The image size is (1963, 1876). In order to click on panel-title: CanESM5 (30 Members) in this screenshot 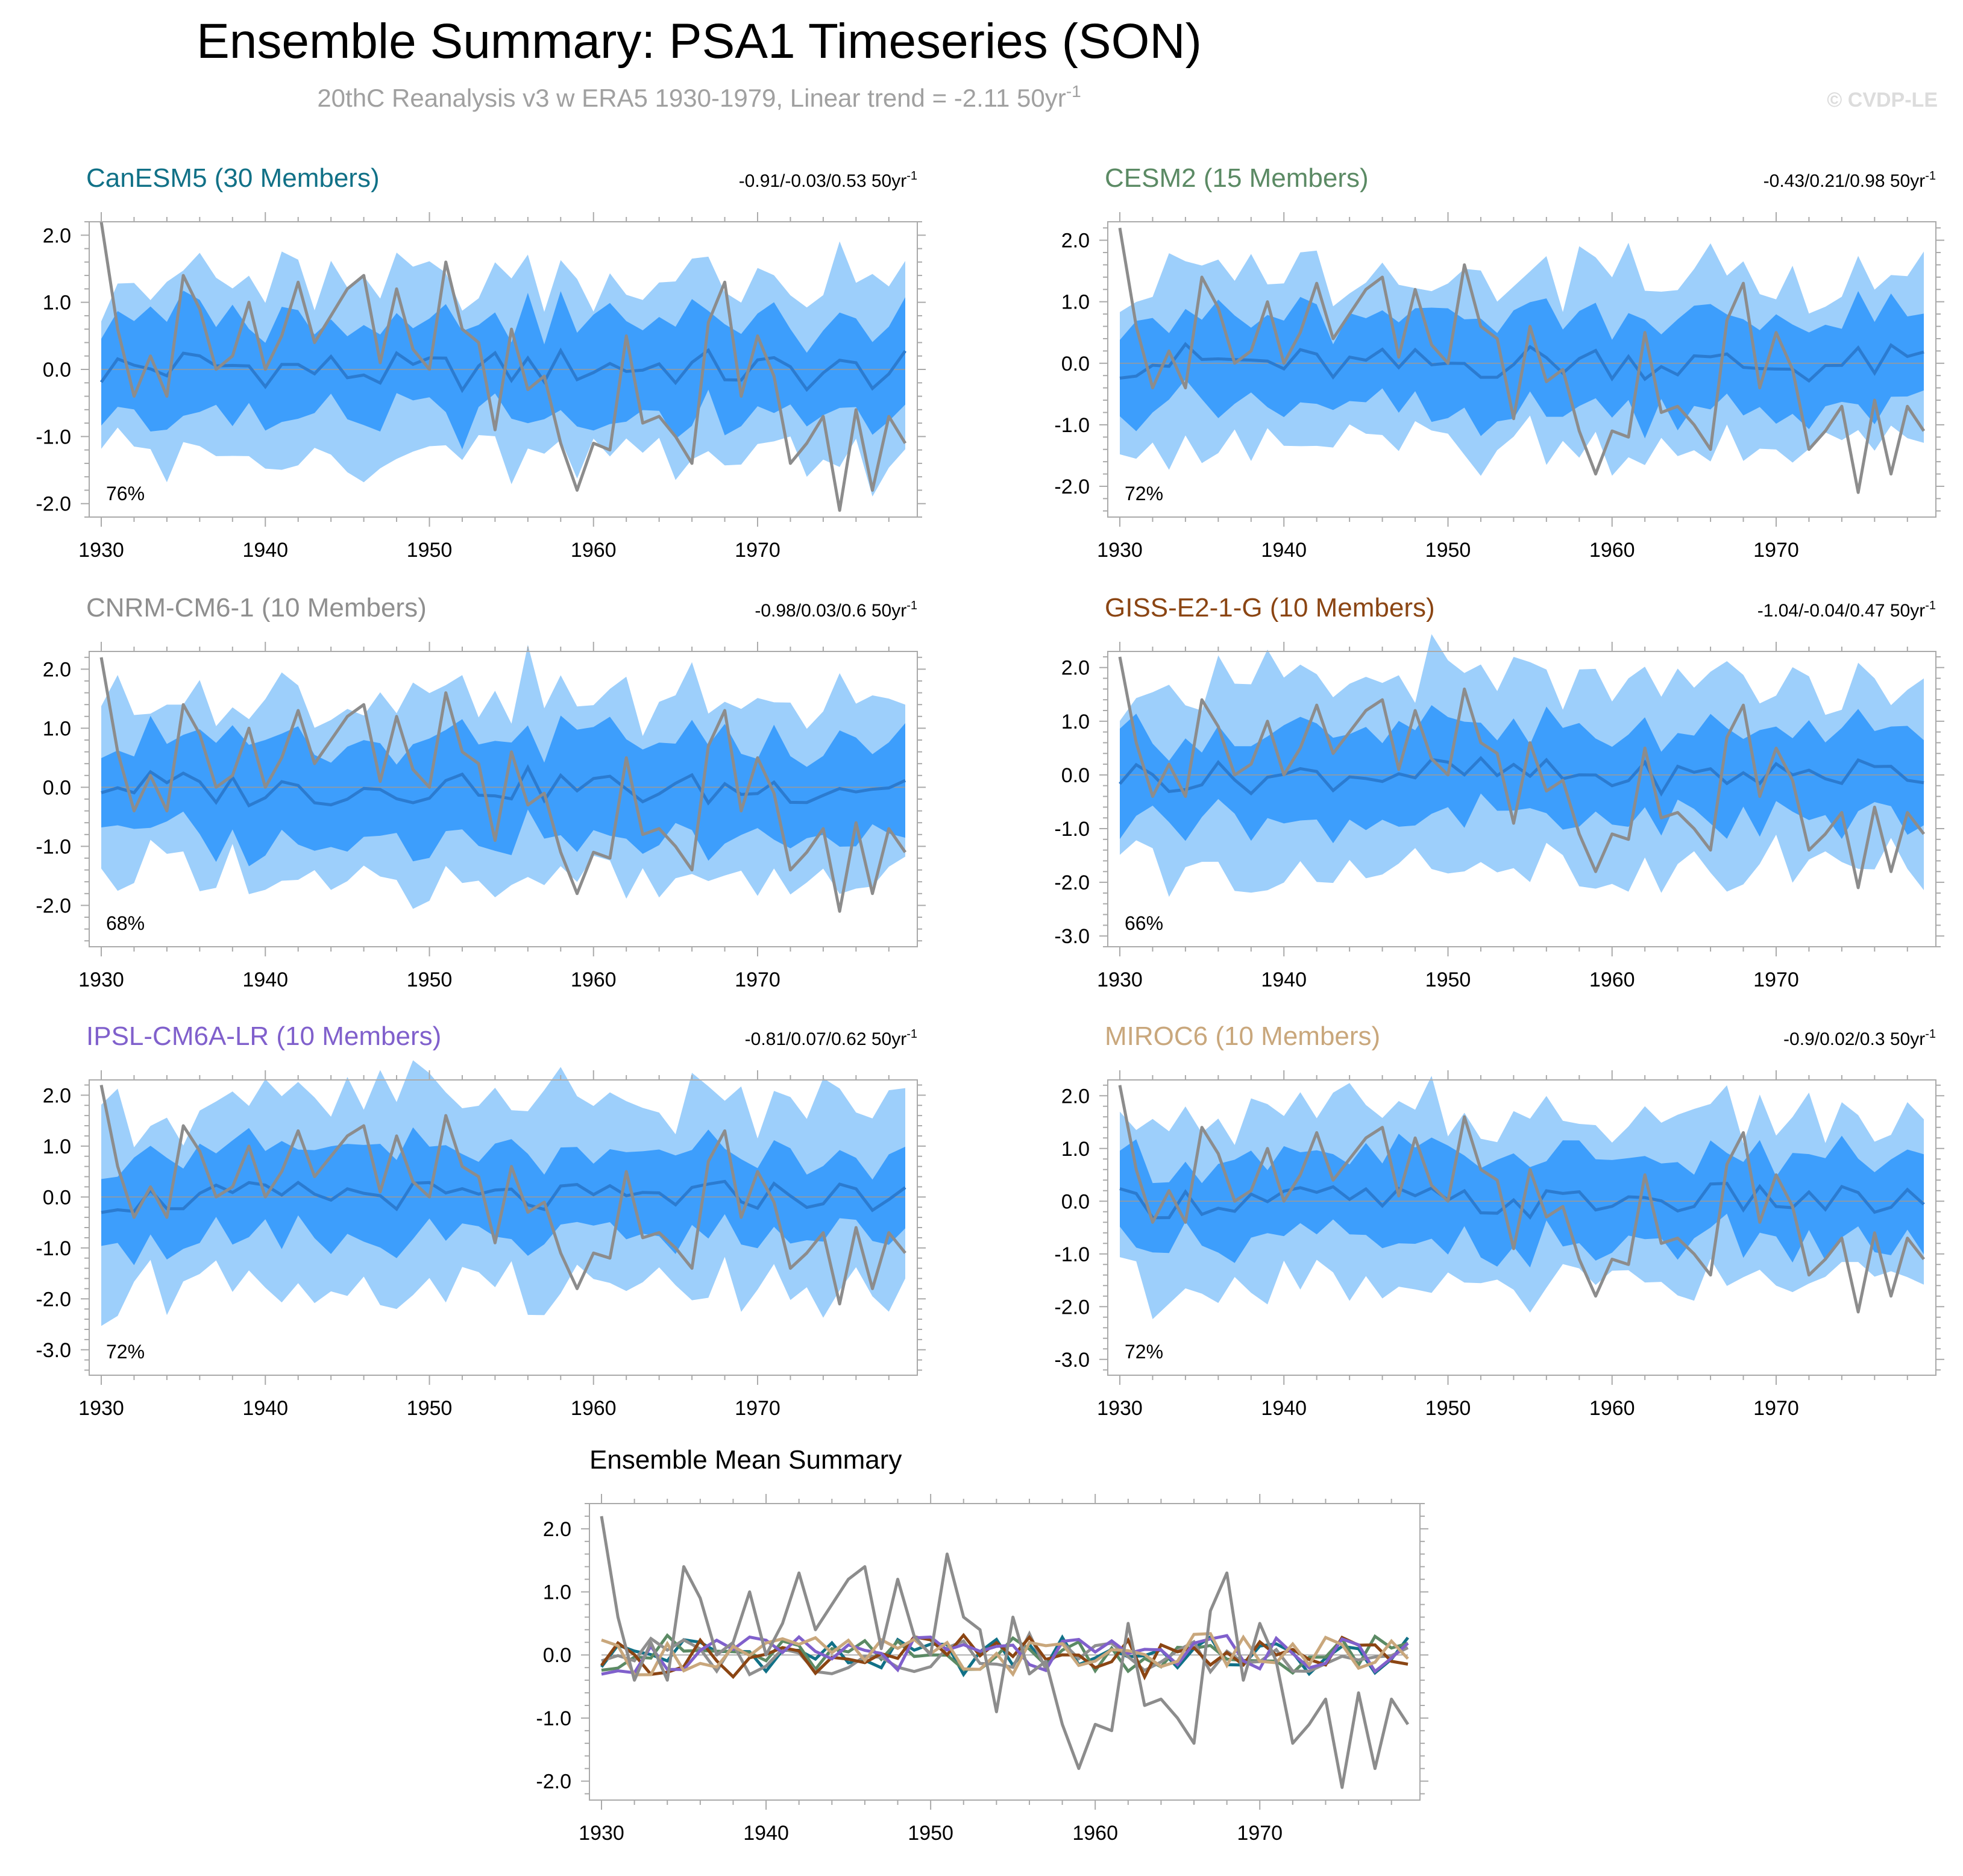, I will do `click(233, 178)`.